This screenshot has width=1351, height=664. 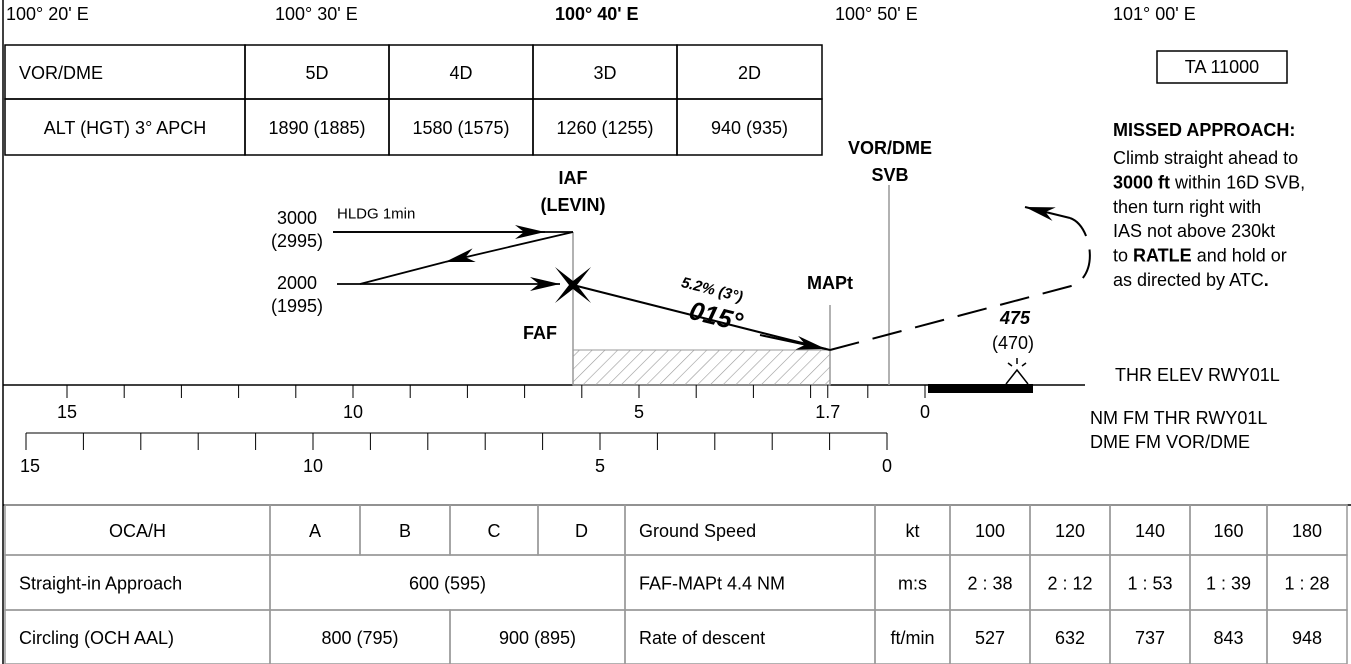 What do you see at coordinates (1228, 531) in the screenshot?
I see `cell-text: 160` at bounding box center [1228, 531].